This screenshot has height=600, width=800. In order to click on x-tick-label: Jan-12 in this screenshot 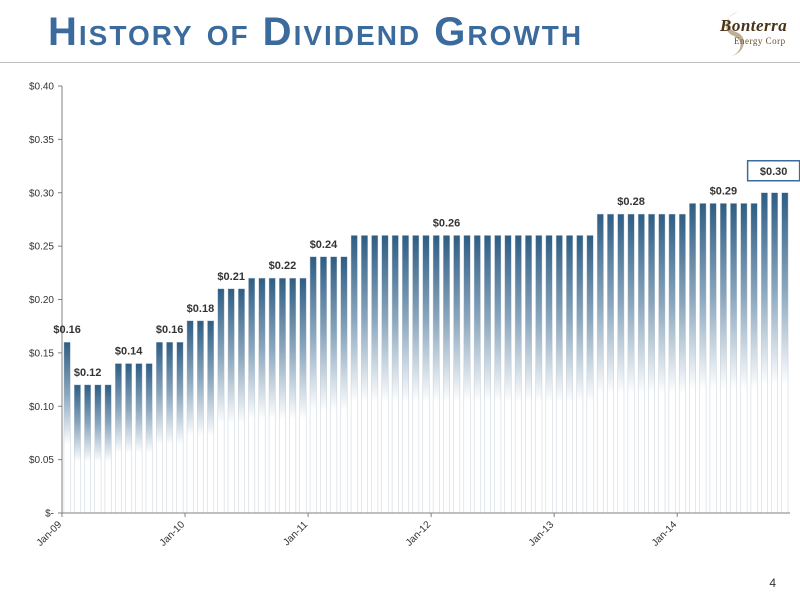, I will do `click(419, 534)`.